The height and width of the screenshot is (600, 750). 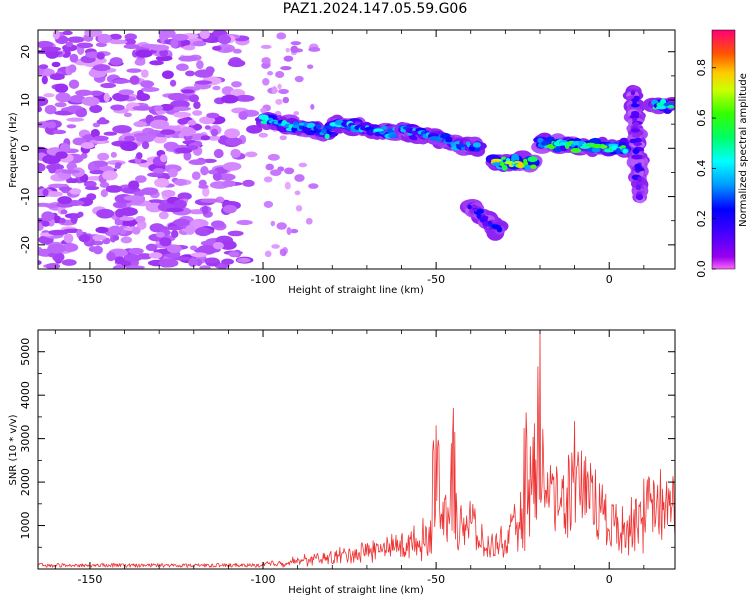 I want to click on y-tick-label: -20, so click(x=25, y=245).